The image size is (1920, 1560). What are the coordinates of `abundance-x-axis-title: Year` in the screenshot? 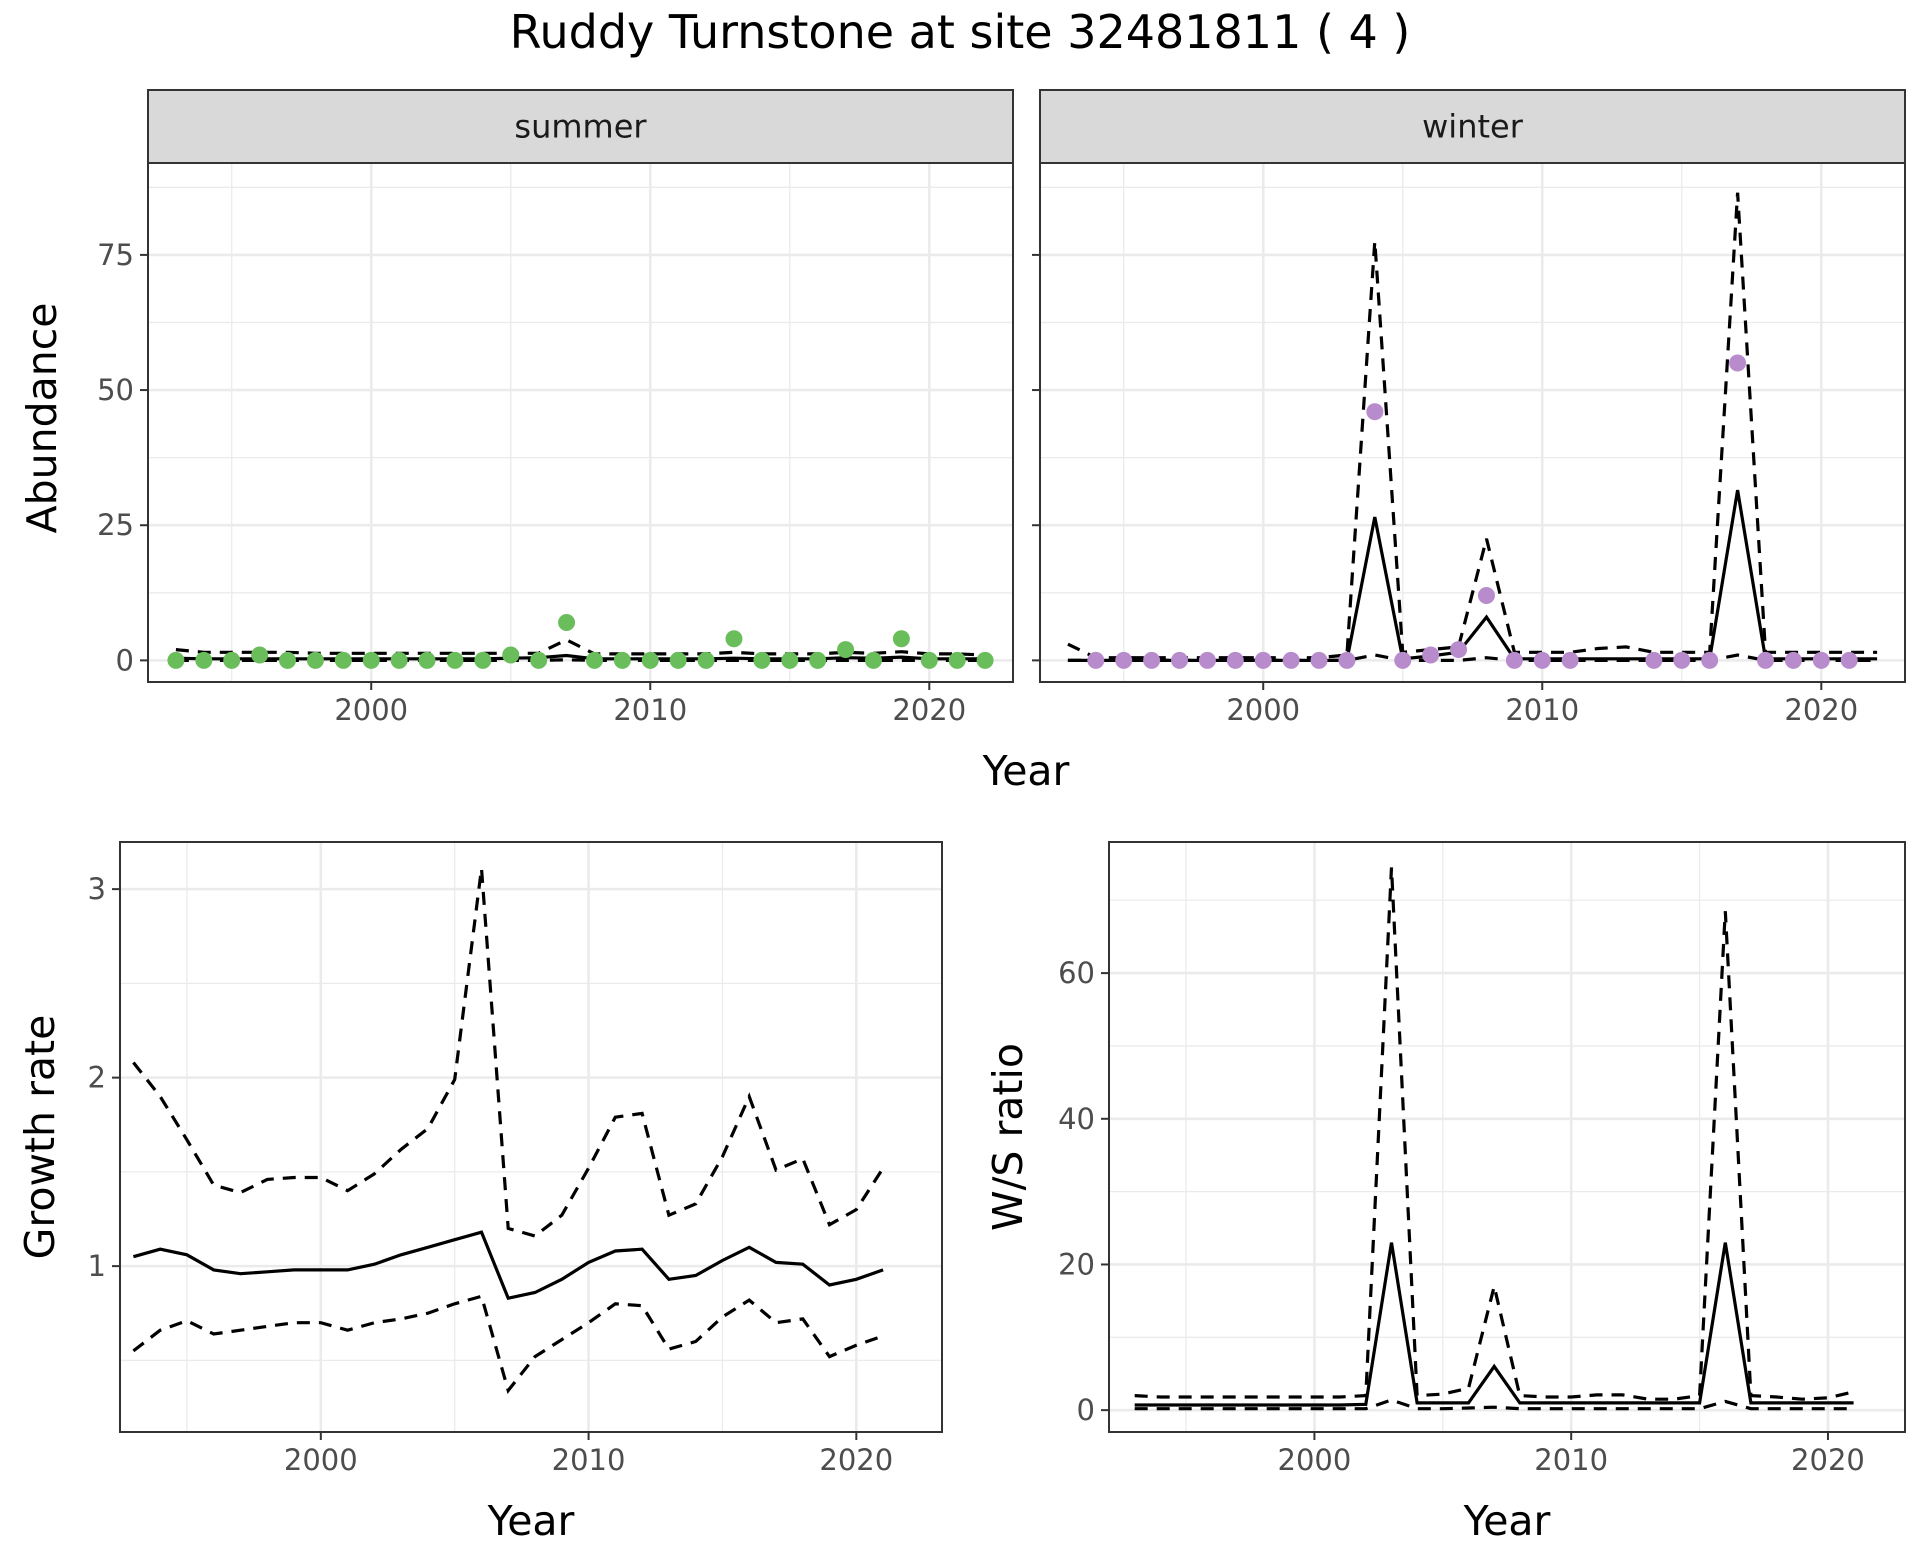 It's located at (1026, 771).